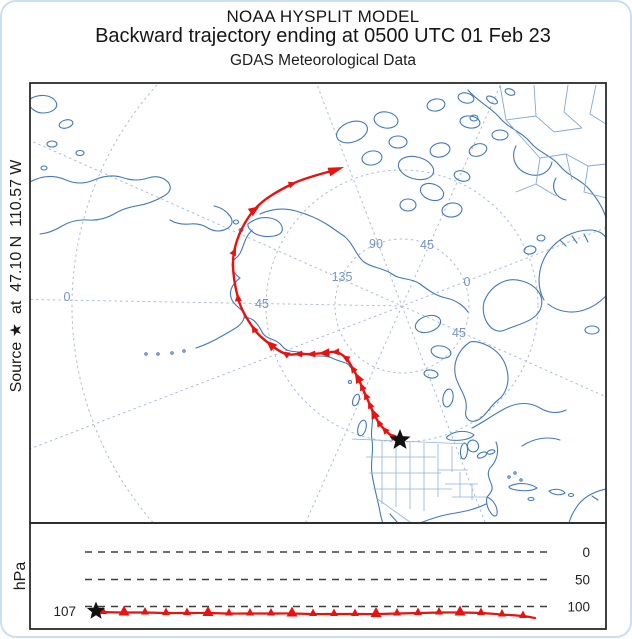 The width and height of the screenshot is (632, 639). I want to click on figure-title: NOAA HYSPLIT MODEL, so click(323, 16).